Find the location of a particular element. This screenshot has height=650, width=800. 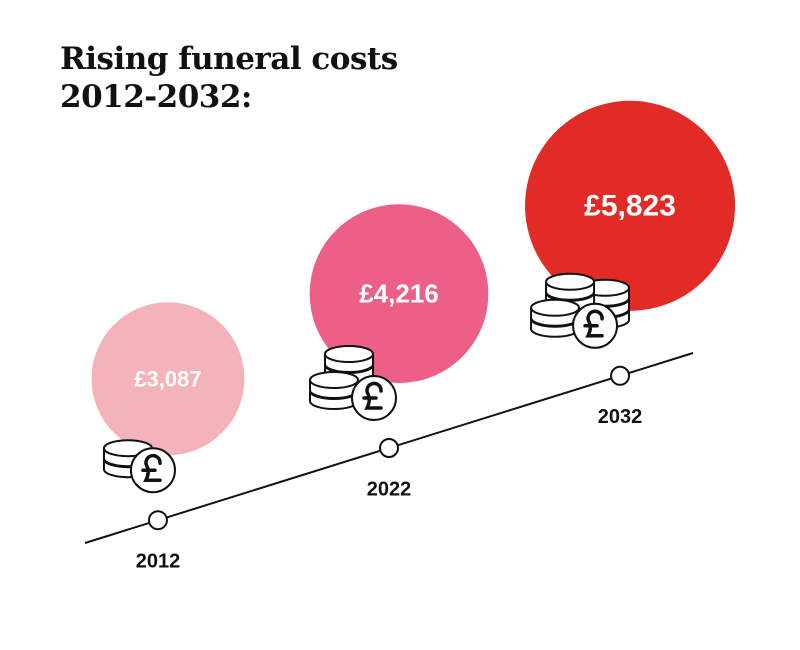

value-label: £5,823 is located at coordinates (630, 206).